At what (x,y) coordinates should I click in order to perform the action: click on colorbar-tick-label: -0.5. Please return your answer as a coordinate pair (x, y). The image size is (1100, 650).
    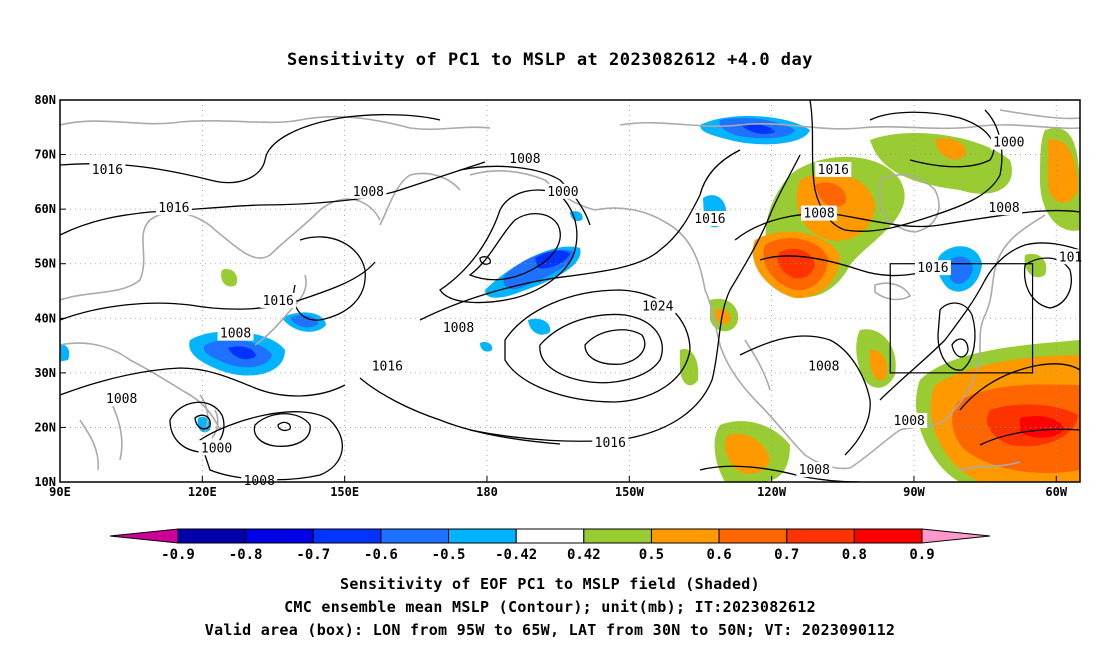
    Looking at the image, I should click on (449, 555).